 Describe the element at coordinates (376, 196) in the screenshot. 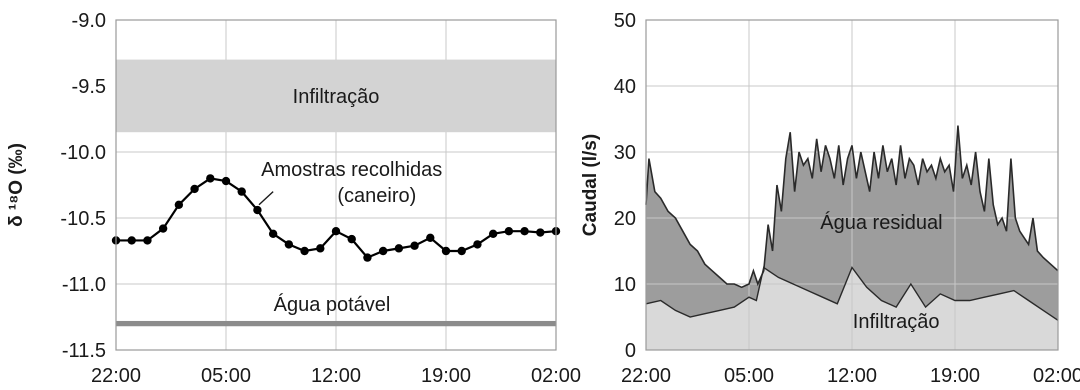

I see `annotation-caneiro: (caneiro)` at that location.